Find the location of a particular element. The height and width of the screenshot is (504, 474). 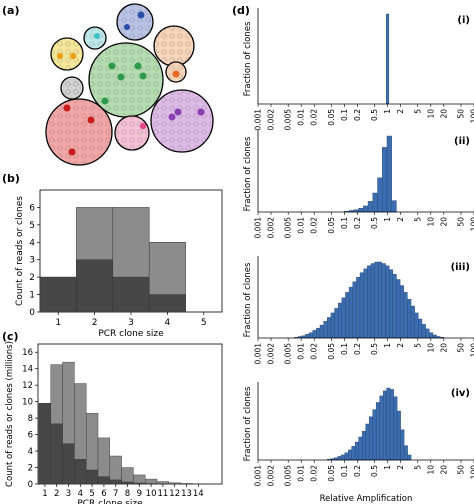

chart-d-ii-x-tick-label: 0.2 is located at coordinates (357, 223).